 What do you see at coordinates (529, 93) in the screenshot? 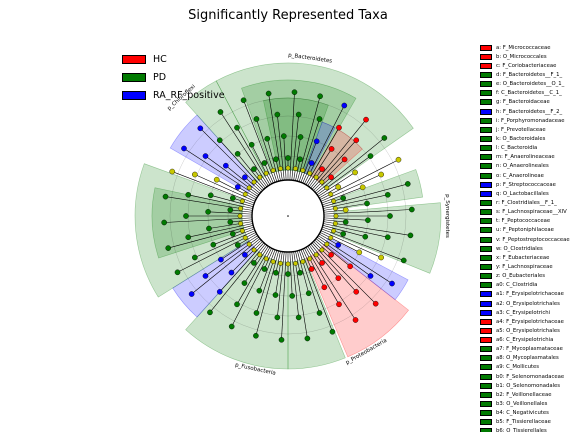
I see `clade-key-label: f: C_Bacteroidetes__C_1_` at bounding box center [529, 93].